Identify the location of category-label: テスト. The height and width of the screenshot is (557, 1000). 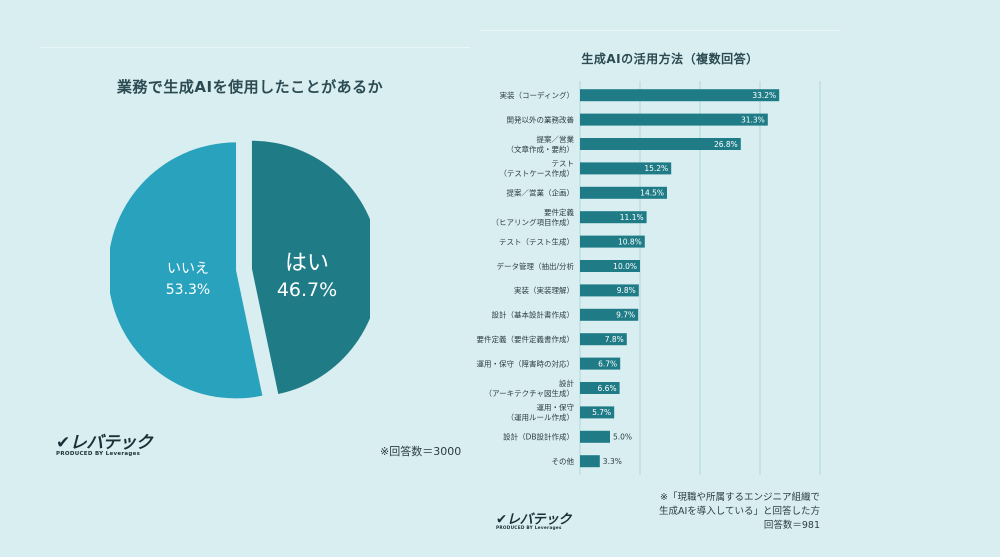
(563, 163).